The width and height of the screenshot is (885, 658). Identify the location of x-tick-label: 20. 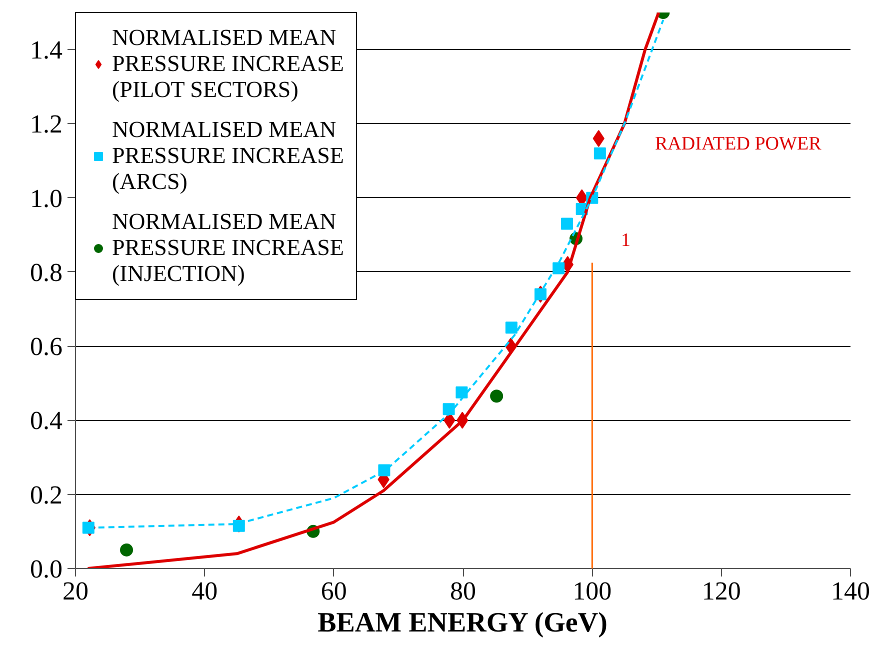
(75, 591).